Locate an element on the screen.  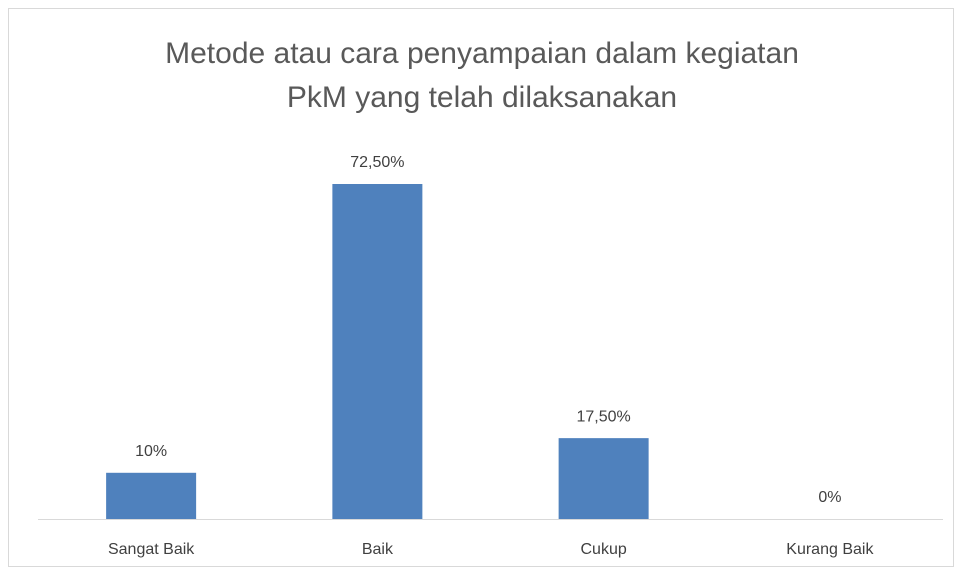
data-label: 10% is located at coordinates (151, 451).